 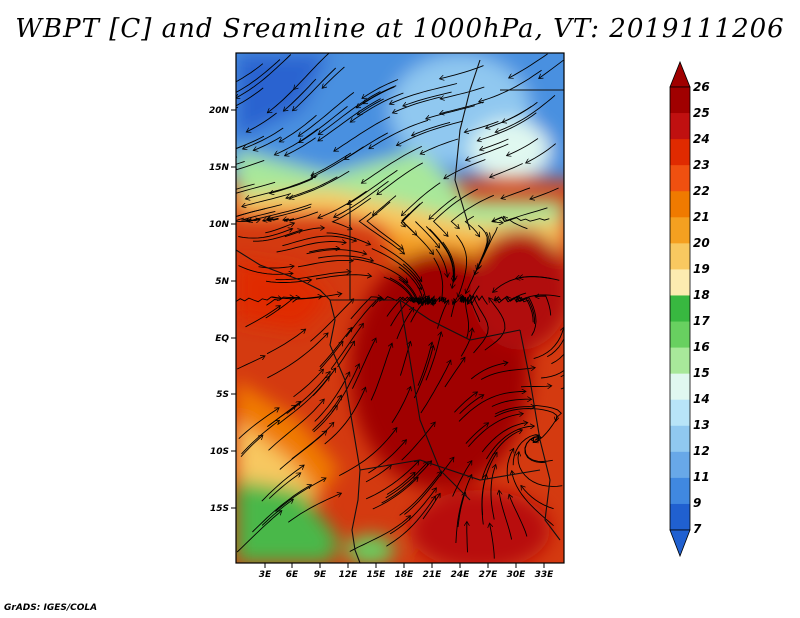 I want to click on lat-tick-label: 20N, so click(x=222, y=111).